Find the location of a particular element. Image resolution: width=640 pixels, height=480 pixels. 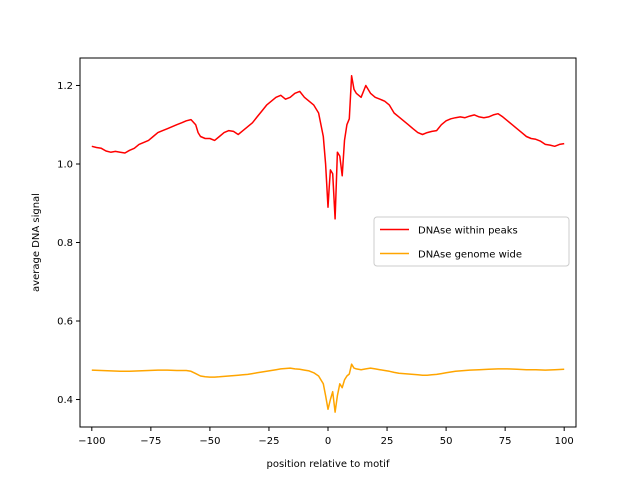

legend: DNAse within peaks DNAse genome wide is located at coordinates (471, 241).